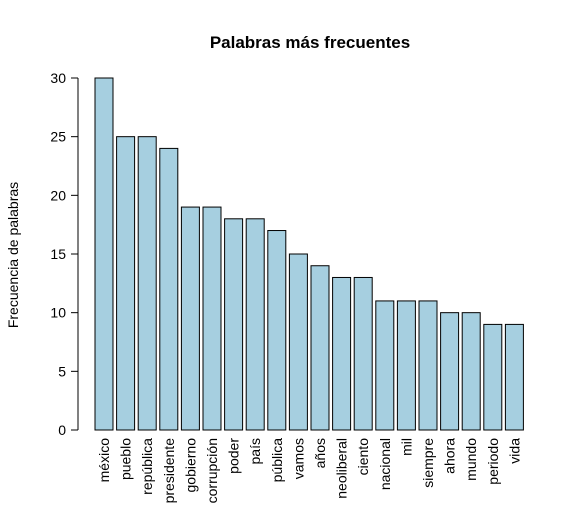 This screenshot has height=531, width=581. What do you see at coordinates (493, 461) in the screenshot?
I see `x-tick-label: periodo` at bounding box center [493, 461].